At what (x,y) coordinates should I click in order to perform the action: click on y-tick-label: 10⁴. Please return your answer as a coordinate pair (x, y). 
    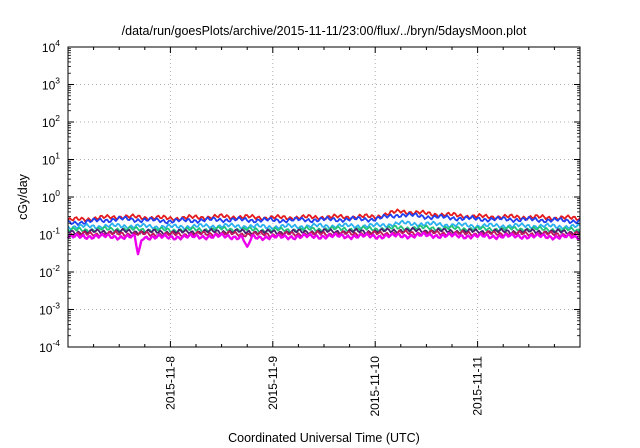
    Looking at the image, I should click on (51, 46).